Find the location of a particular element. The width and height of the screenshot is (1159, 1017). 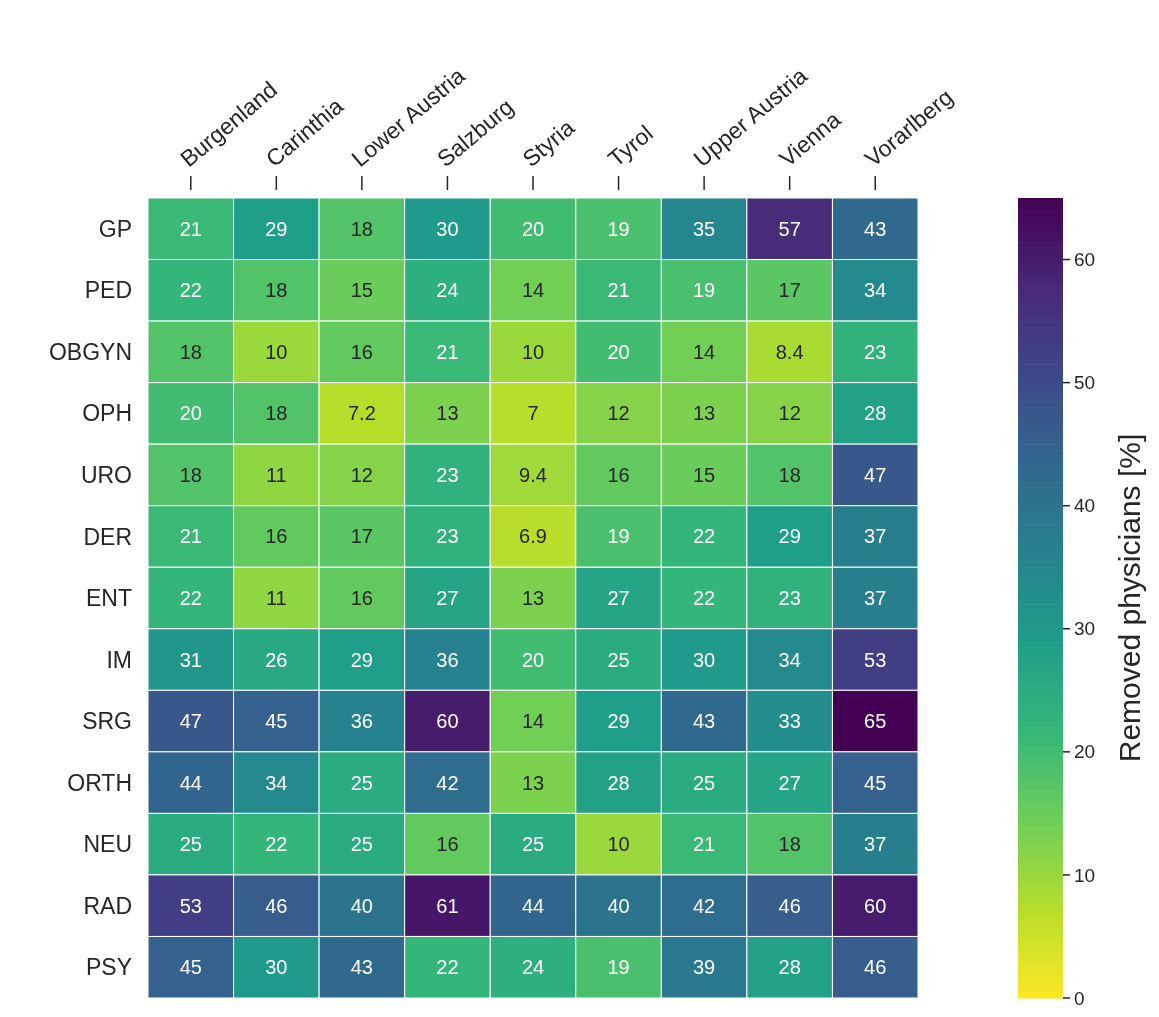

y-tick-label: OBGYN is located at coordinates (90, 351).